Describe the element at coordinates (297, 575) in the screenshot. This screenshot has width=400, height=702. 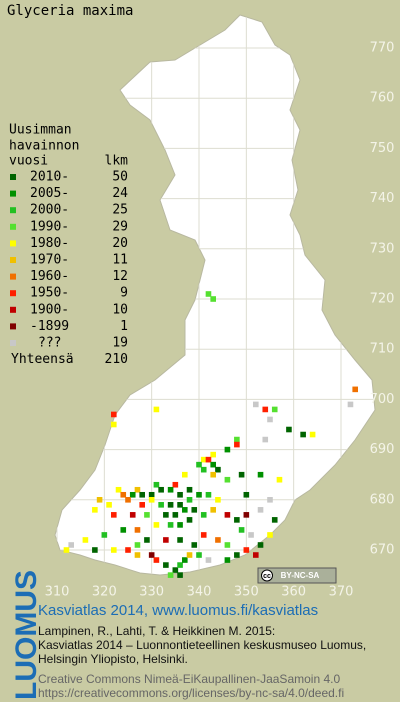
I see `license-badge: cc BY-NC-SA` at that location.